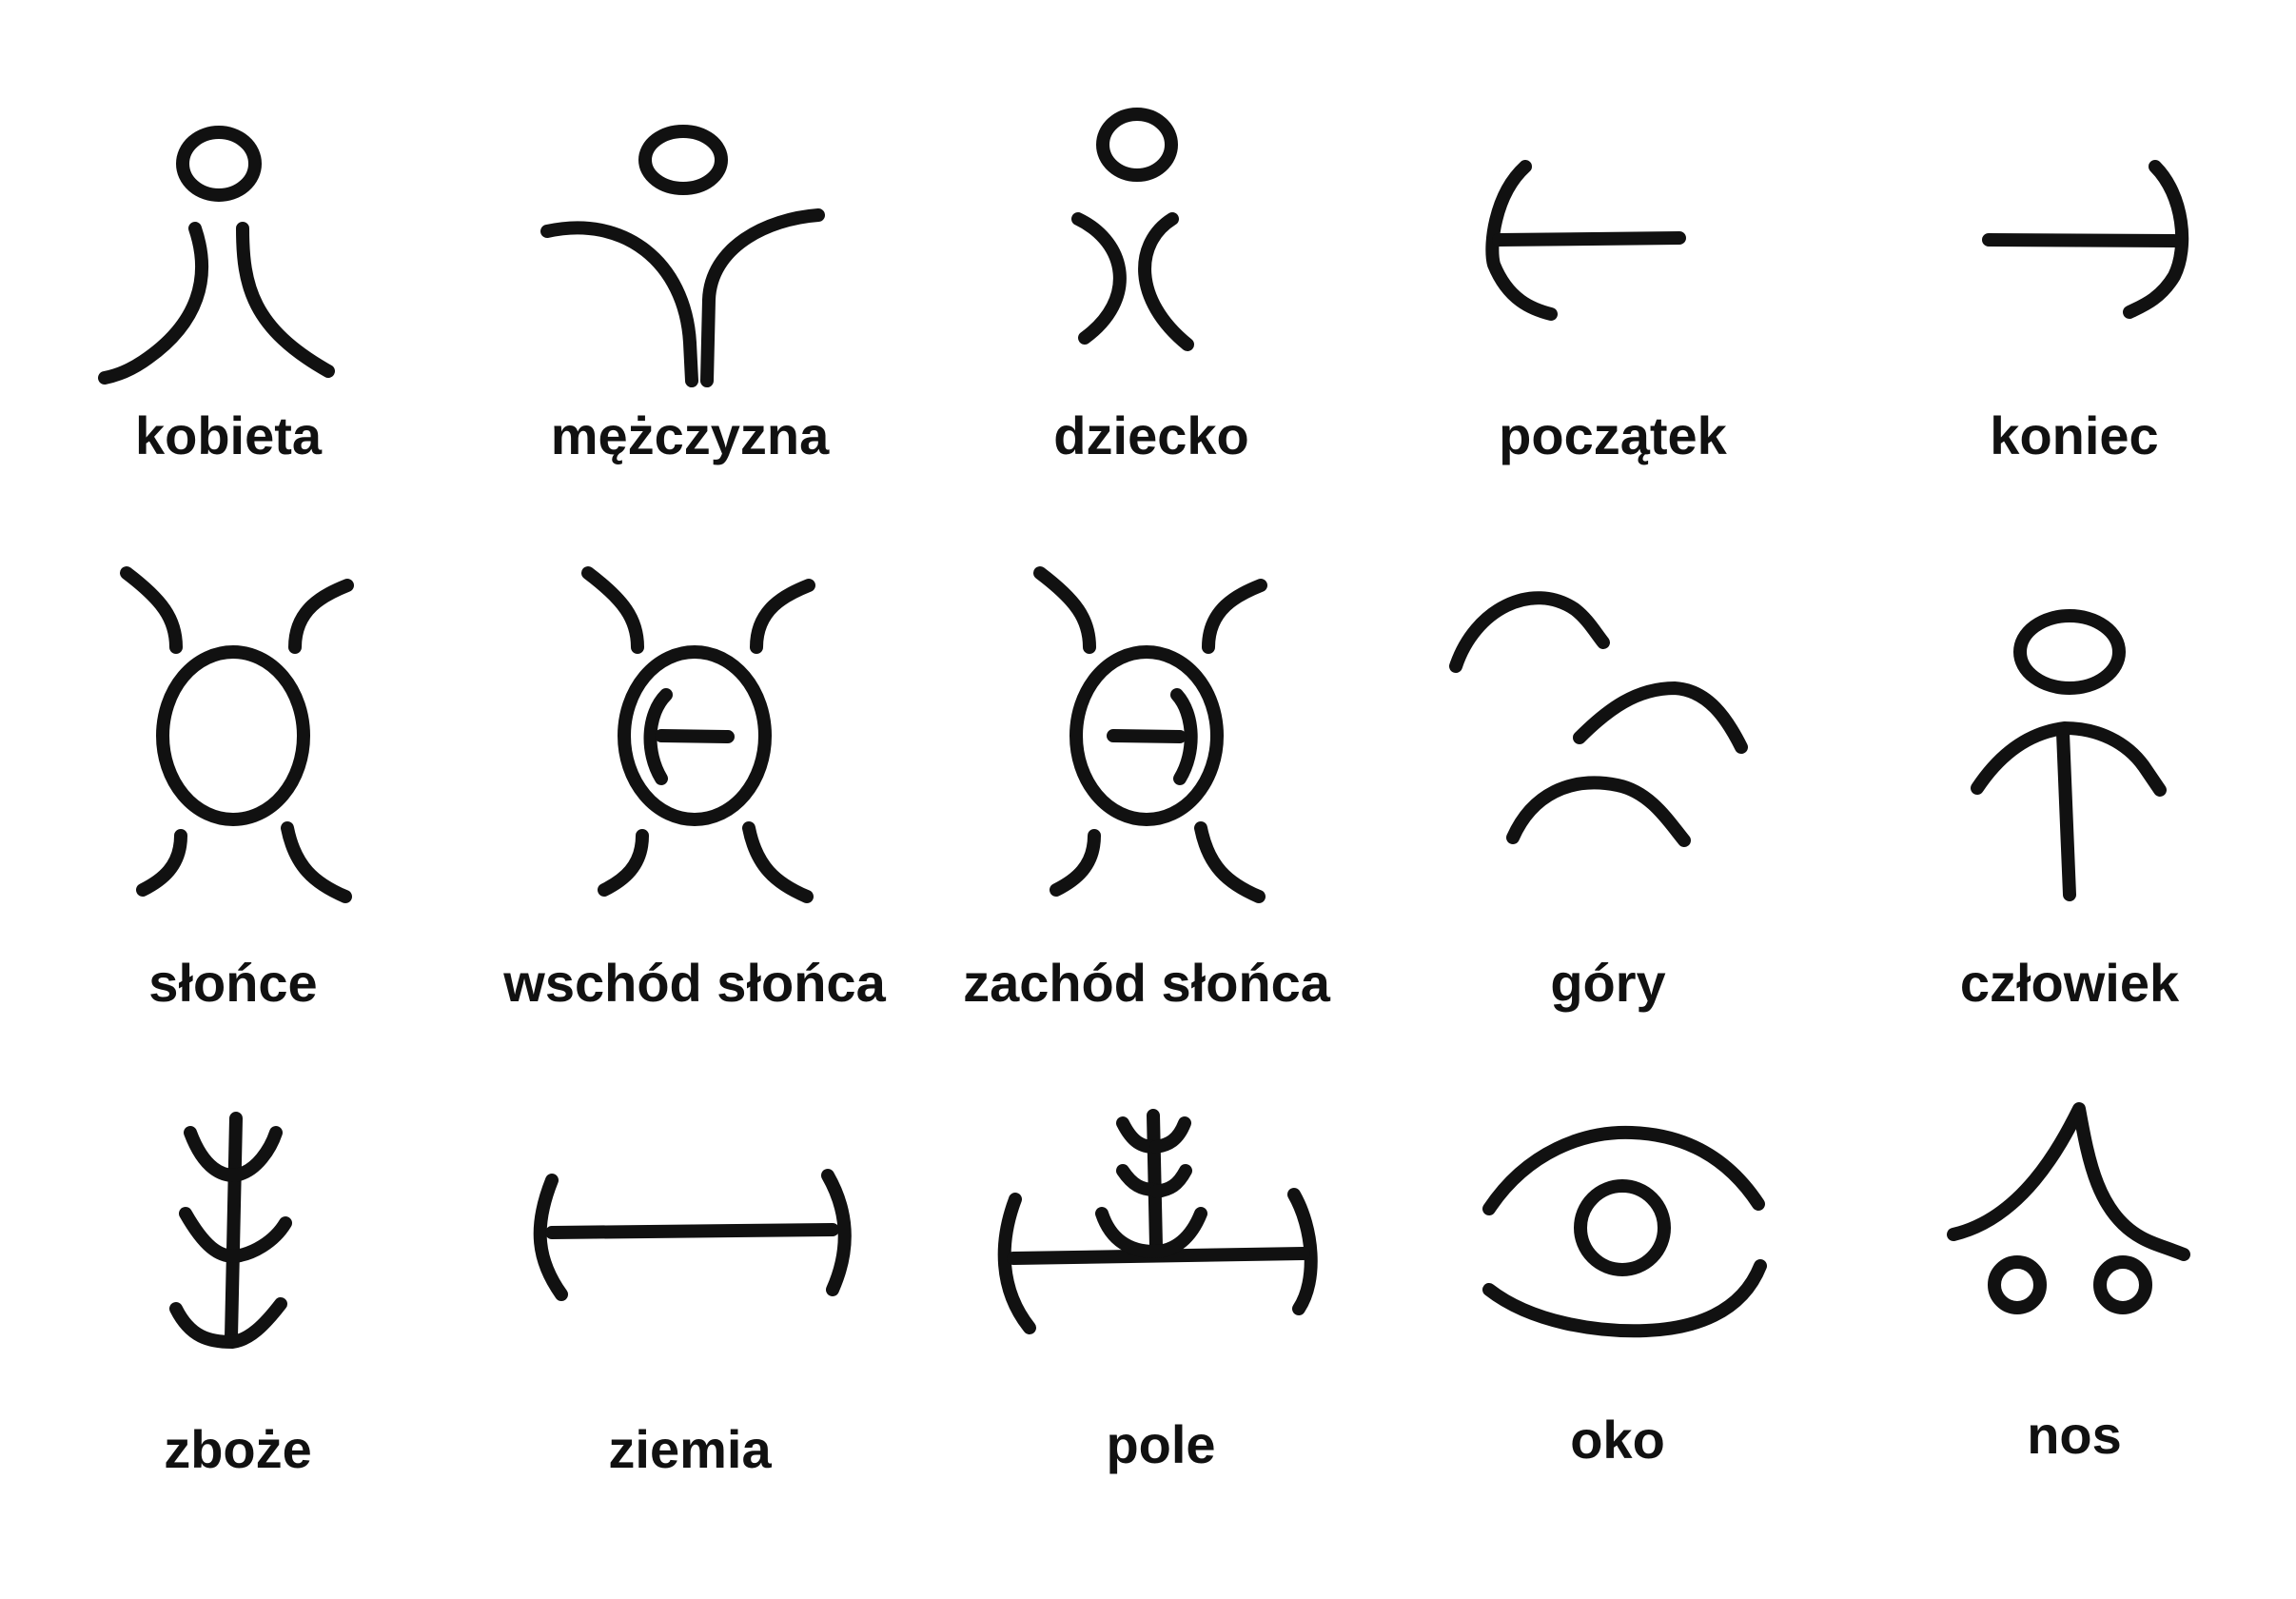 This screenshot has height=1599, width=2296. I want to click on label-oko: oko, so click(1617, 1440).